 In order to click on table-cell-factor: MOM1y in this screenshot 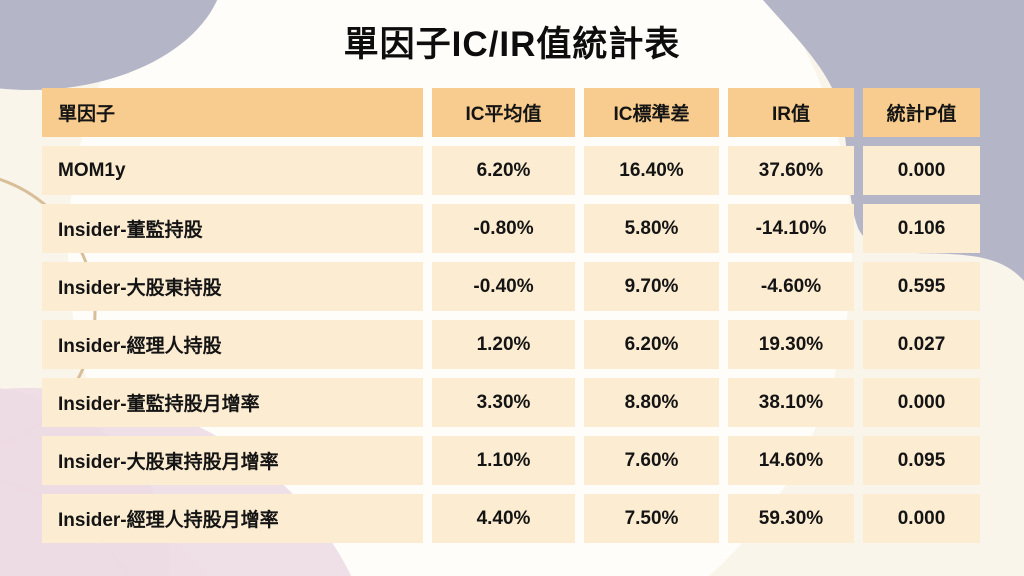, I will do `click(232, 170)`.